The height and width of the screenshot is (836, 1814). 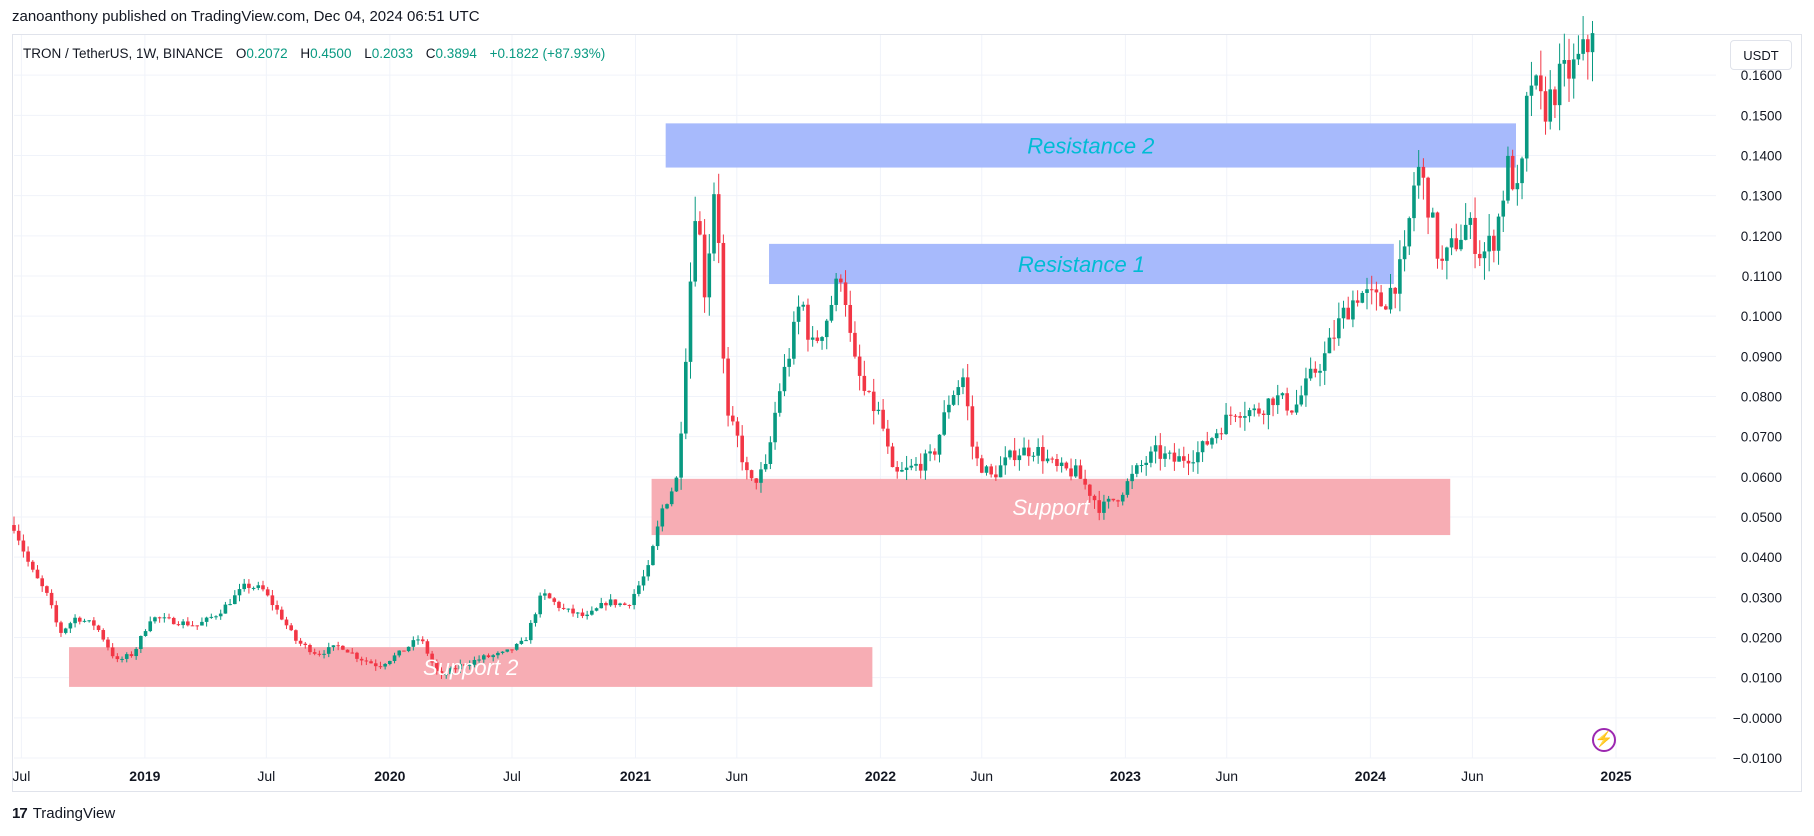 I want to click on low-label: L, so click(x=368, y=53).